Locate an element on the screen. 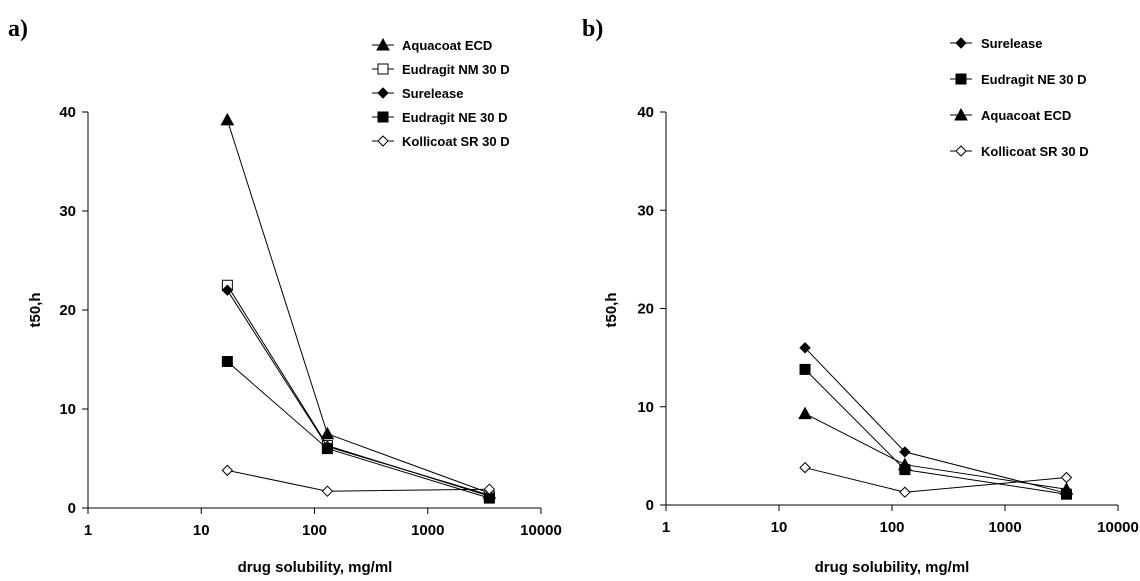 This screenshot has height=581, width=1140. legend-entry: Eudragit NM 30 D is located at coordinates (441, 69).